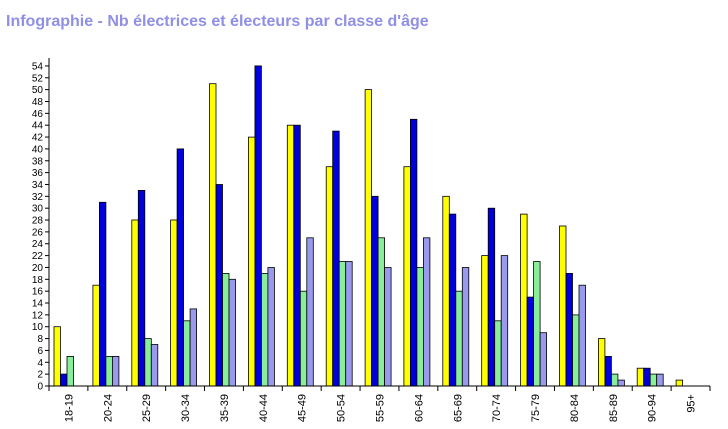 This screenshot has width=728, height=429. What do you see at coordinates (303, 338) in the screenshot?
I see `bar-45-49-s3` at bounding box center [303, 338].